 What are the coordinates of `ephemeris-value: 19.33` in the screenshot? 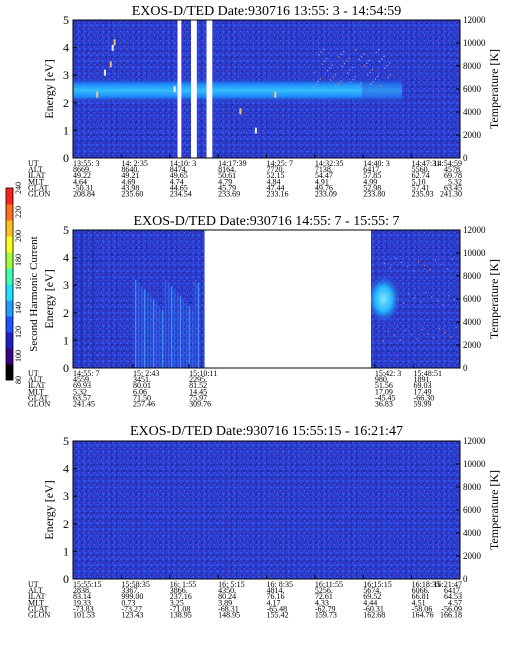 It's located at (82, 602).